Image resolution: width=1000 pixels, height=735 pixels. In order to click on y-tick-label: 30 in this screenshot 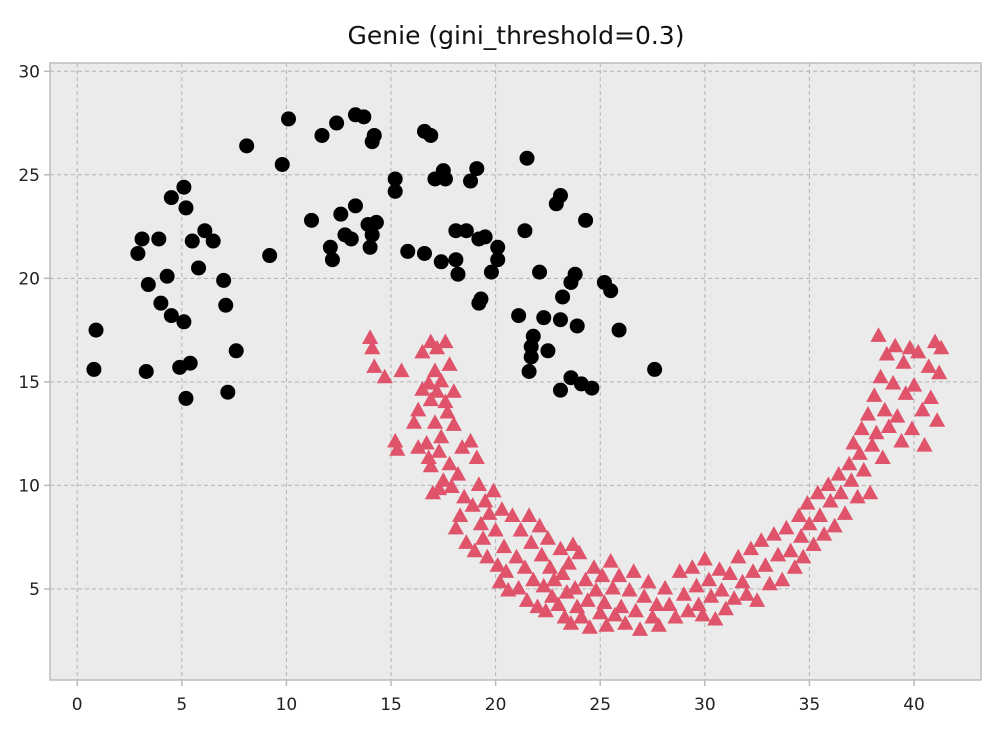, I will do `click(29, 72)`.